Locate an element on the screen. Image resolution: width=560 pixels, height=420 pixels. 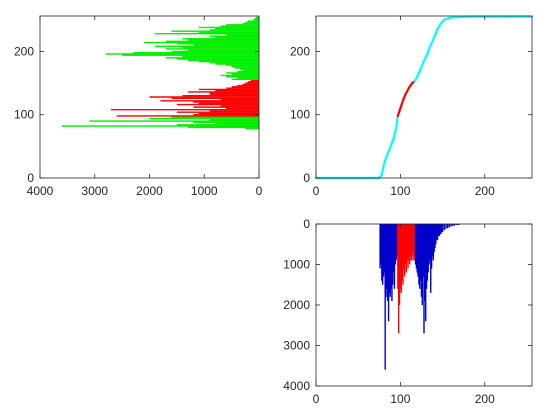
left-ytick-label: 200 is located at coordinates (24, 51).